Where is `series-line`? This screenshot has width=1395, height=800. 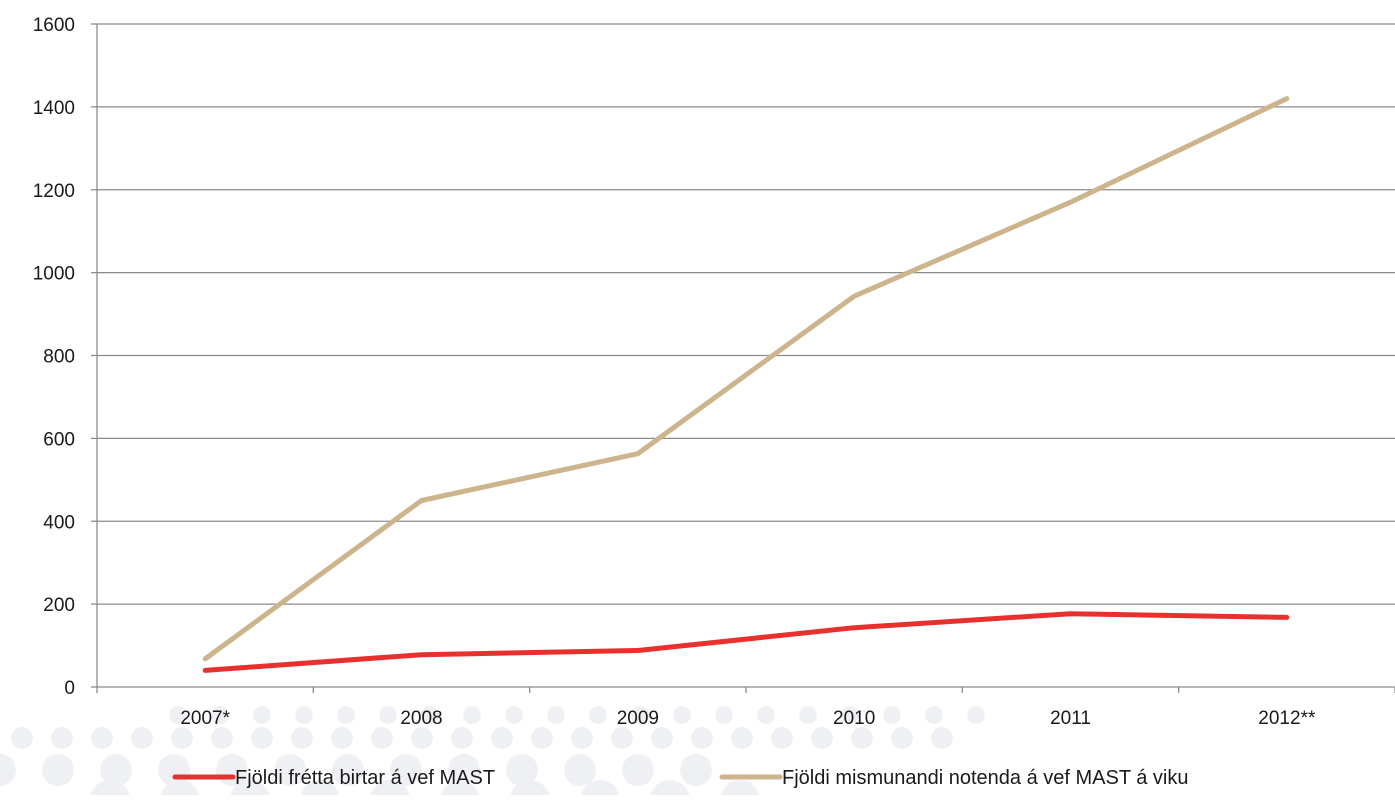 series-line is located at coordinates (746, 642).